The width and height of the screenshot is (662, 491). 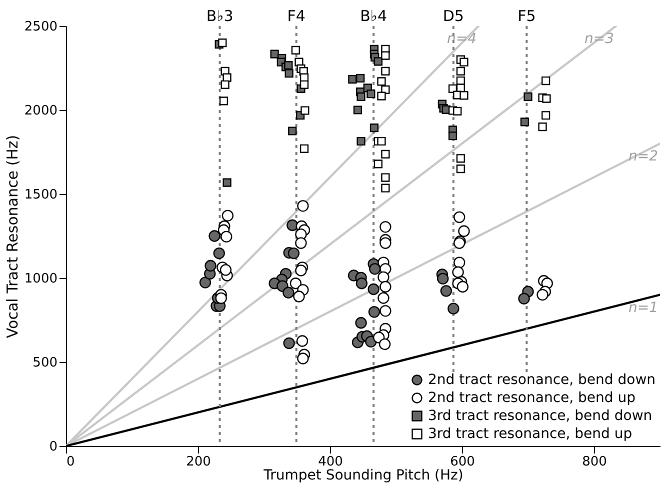 I want to click on legend-label: 2nd tract resonance, bend up, so click(x=532, y=398).